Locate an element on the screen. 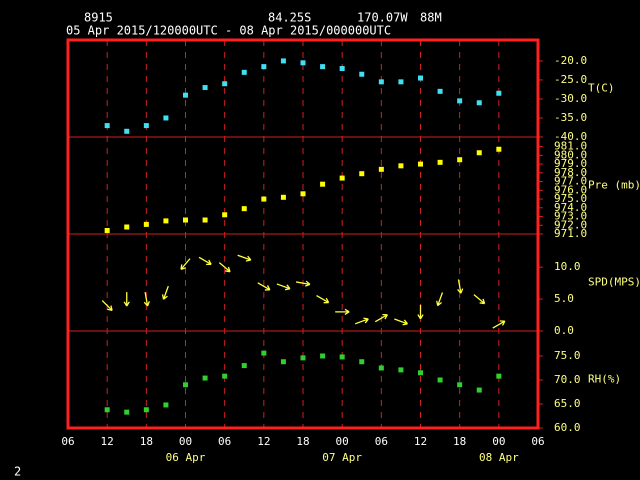 The height and width of the screenshot is (480, 640). y-tick-label: -40.0 is located at coordinates (570, 136).